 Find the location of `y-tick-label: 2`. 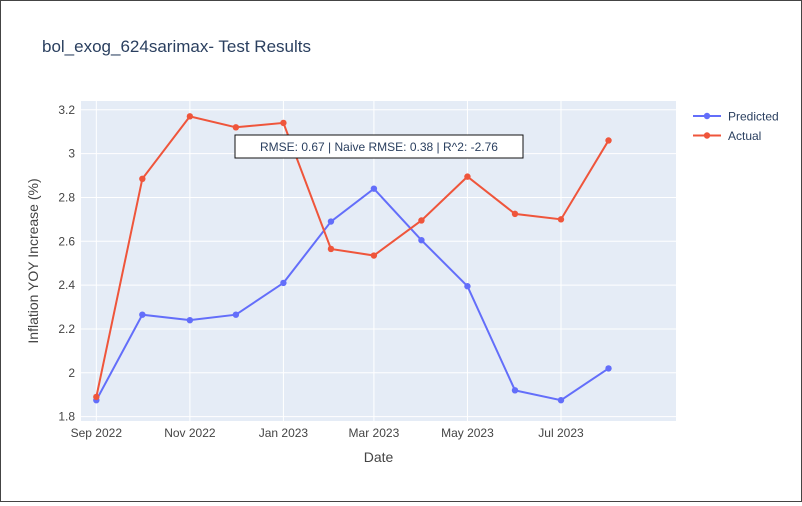

y-tick-label: 2 is located at coordinates (71, 373).